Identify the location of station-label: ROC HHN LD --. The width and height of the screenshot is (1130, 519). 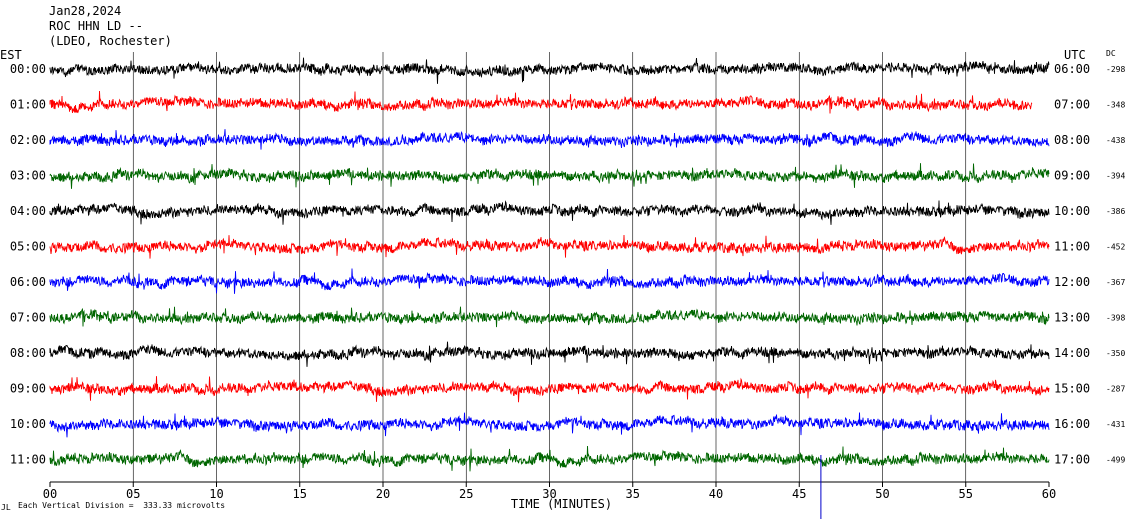
(96, 26).